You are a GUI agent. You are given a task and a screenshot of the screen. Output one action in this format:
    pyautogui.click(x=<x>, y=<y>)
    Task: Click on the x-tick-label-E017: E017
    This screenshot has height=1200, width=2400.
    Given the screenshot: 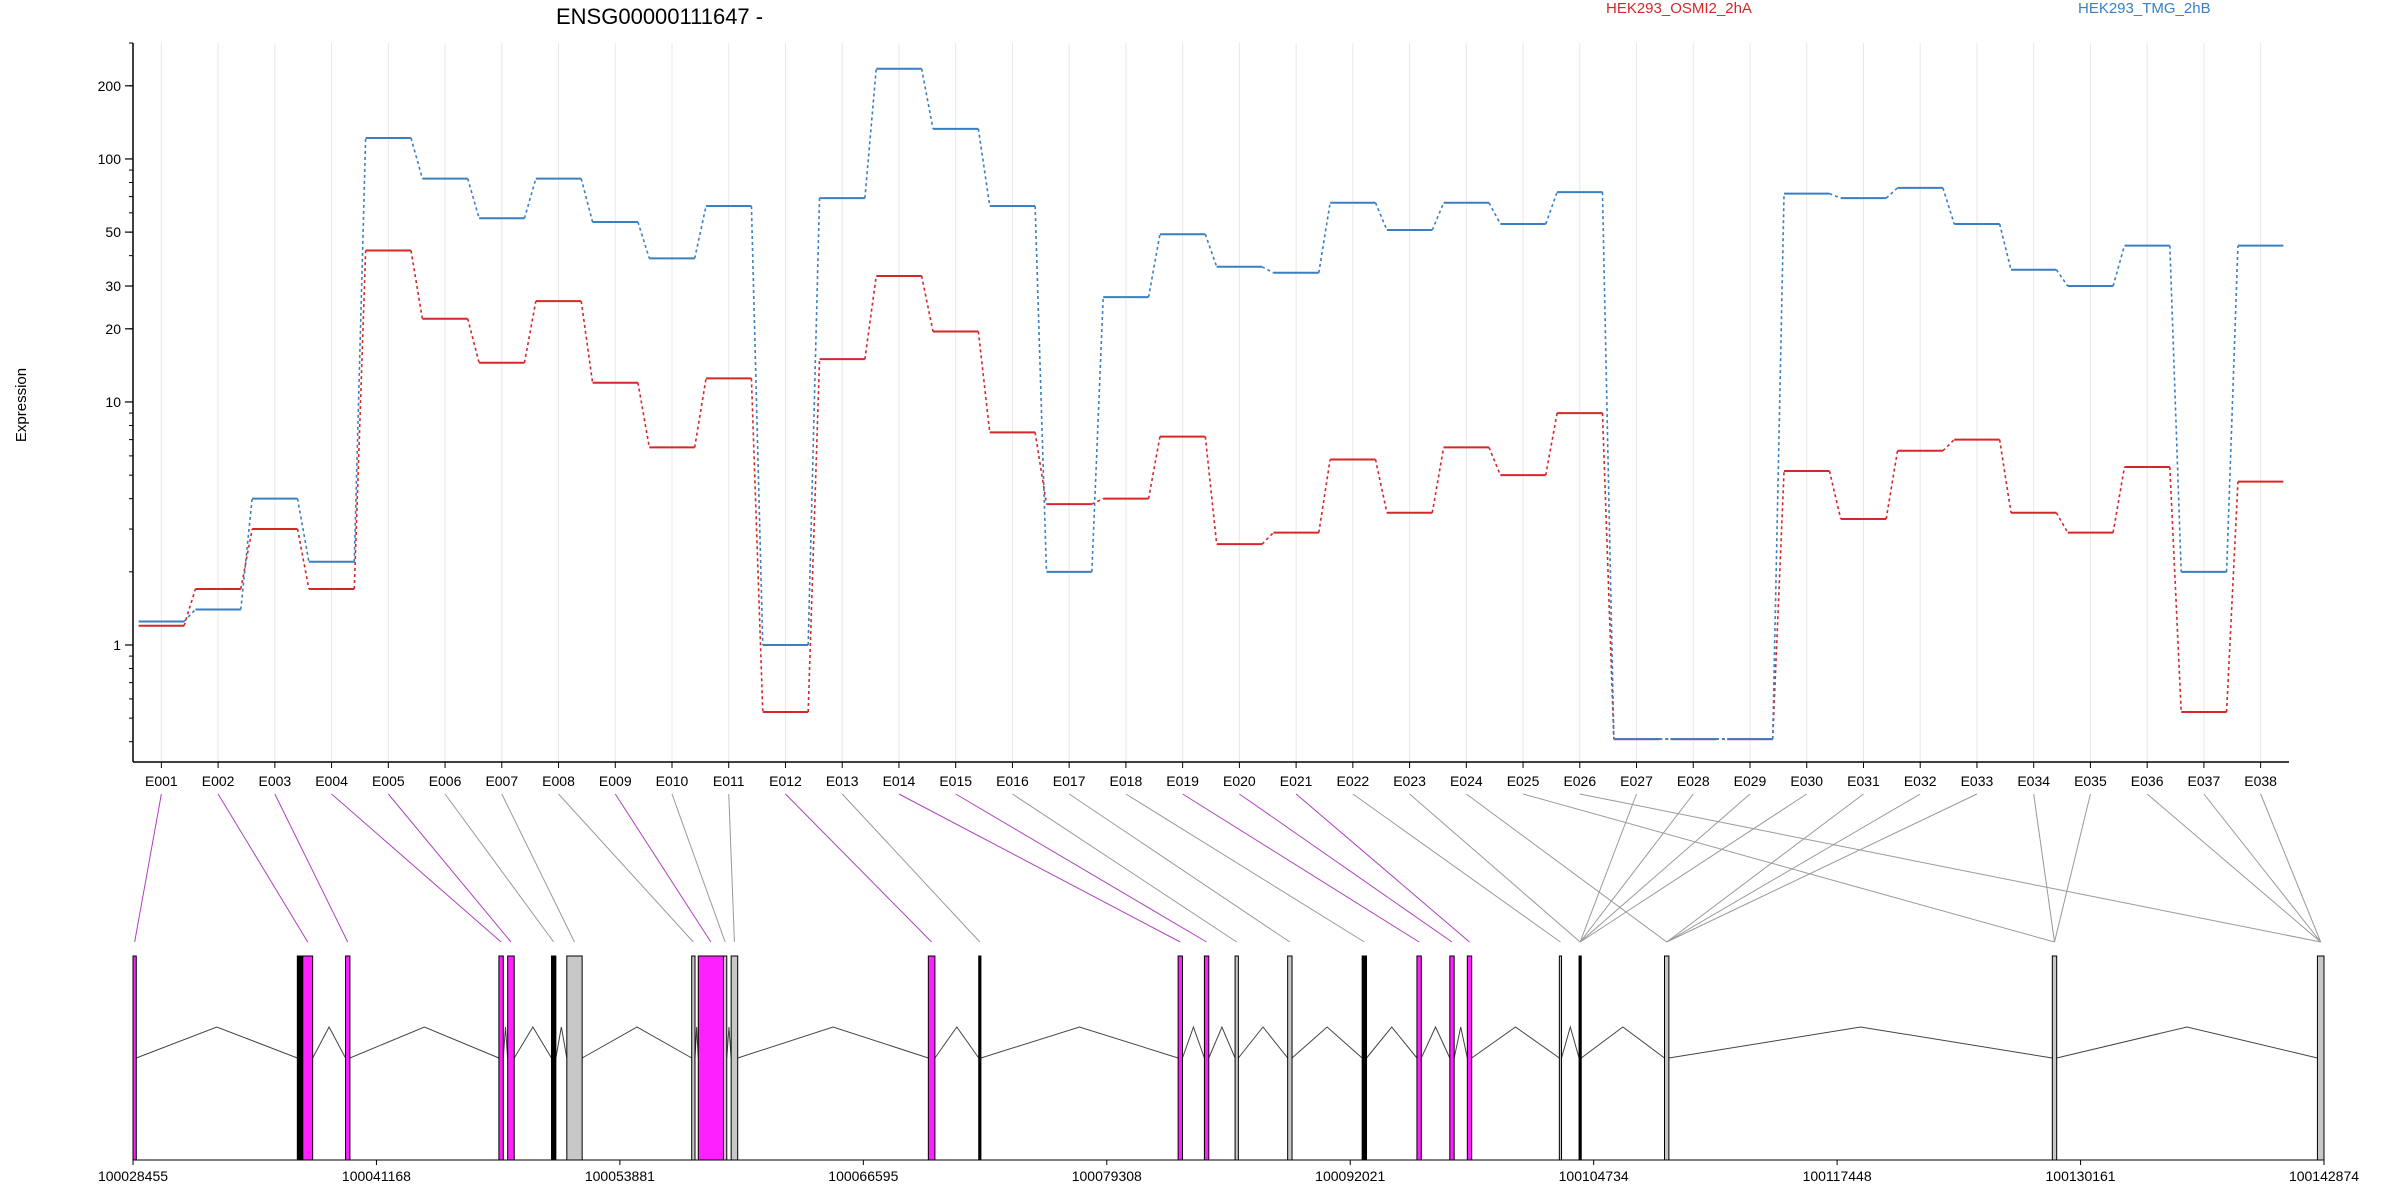 What is the action you would take?
    pyautogui.click(x=1069, y=781)
    